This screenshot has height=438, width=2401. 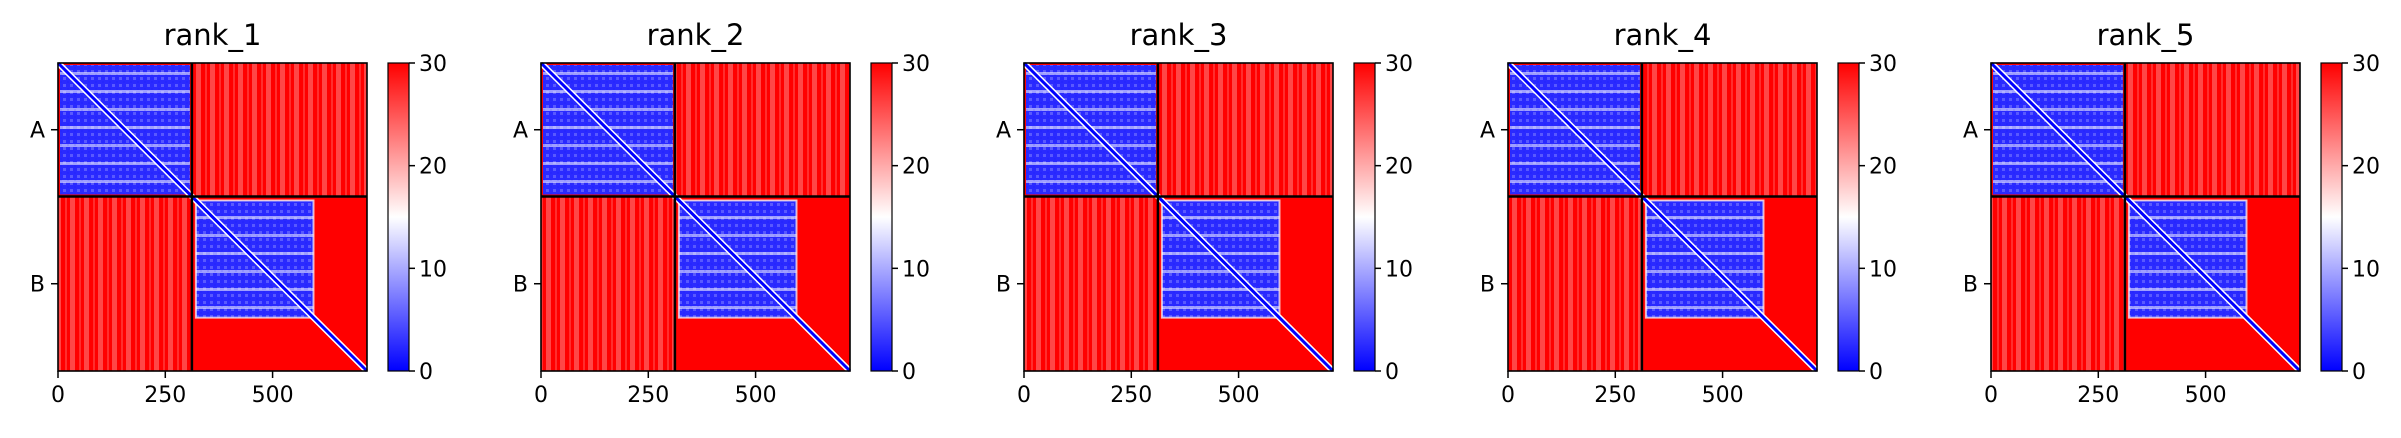 I want to click on panel-title: rank_5, so click(x=2146, y=35).